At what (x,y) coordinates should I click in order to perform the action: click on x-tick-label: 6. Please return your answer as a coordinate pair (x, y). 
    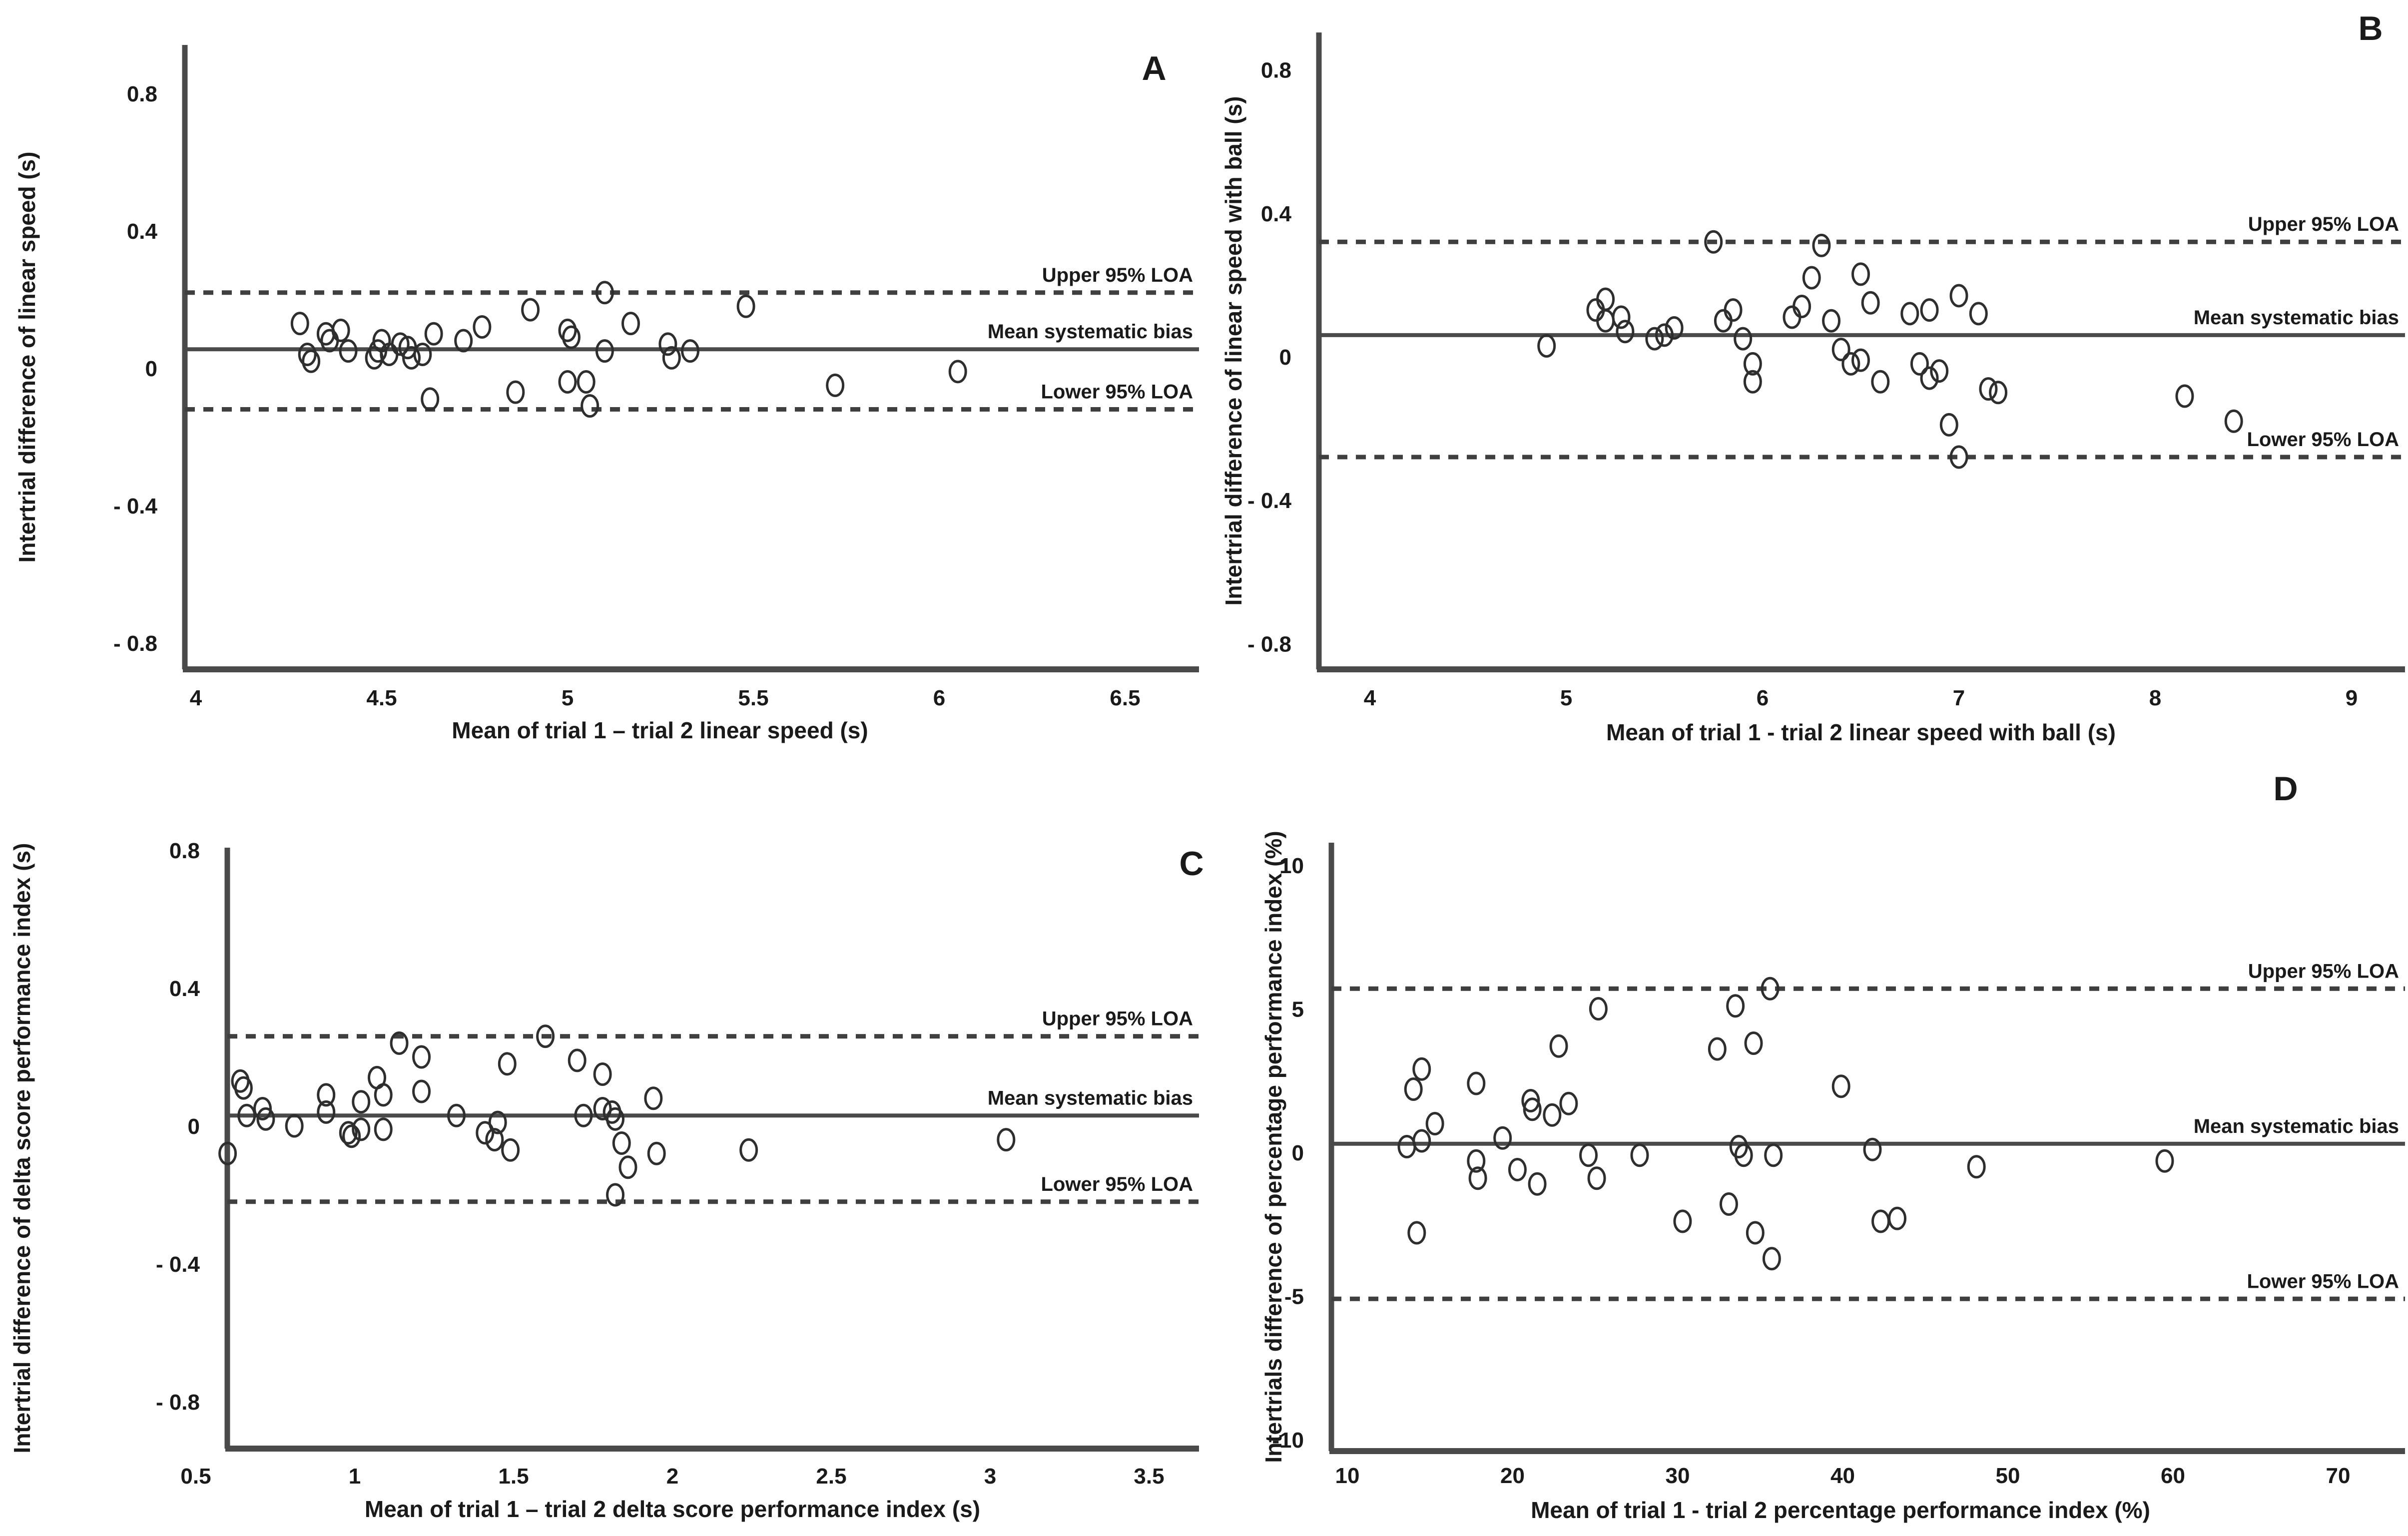
    Looking at the image, I should click on (1763, 698).